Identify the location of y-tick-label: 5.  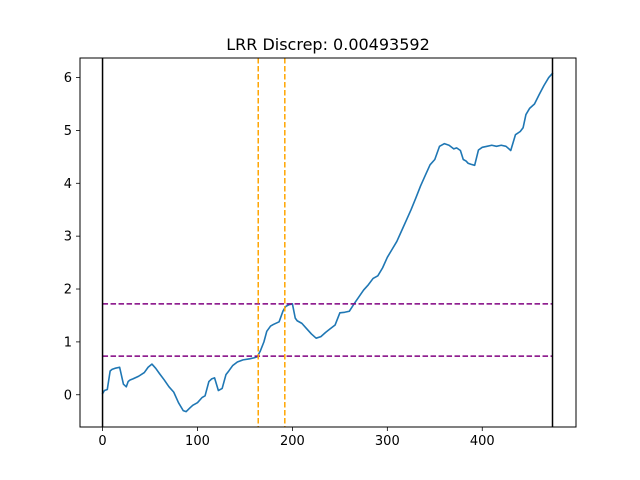
(68, 131).